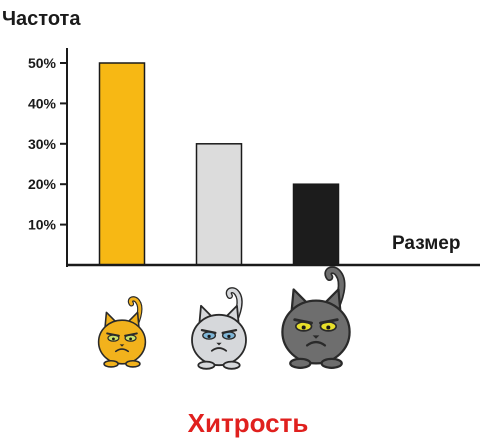 The width and height of the screenshot is (496, 441). Describe the element at coordinates (42, 184) in the screenshot. I see `y-tick-label: 20%` at that location.